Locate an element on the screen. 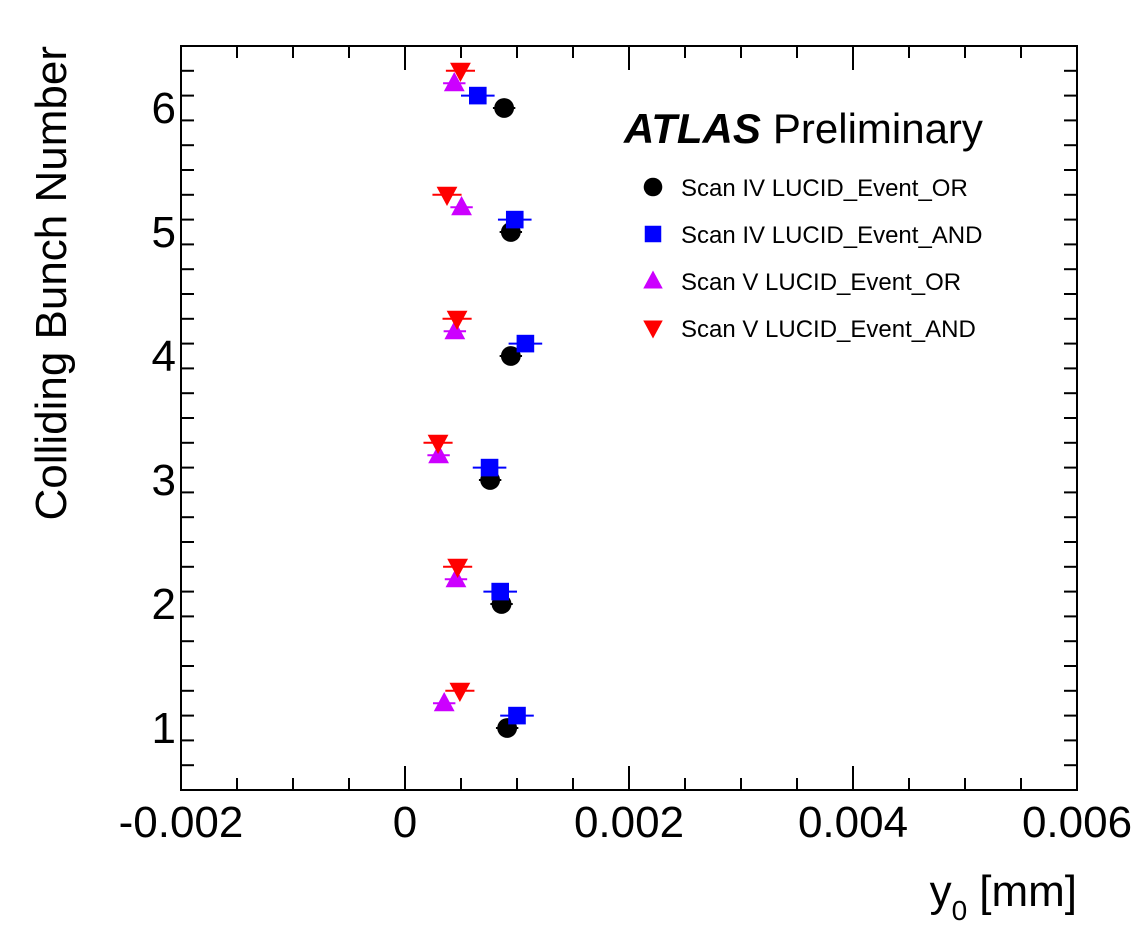  series-circle is located at coordinates (500, 418).